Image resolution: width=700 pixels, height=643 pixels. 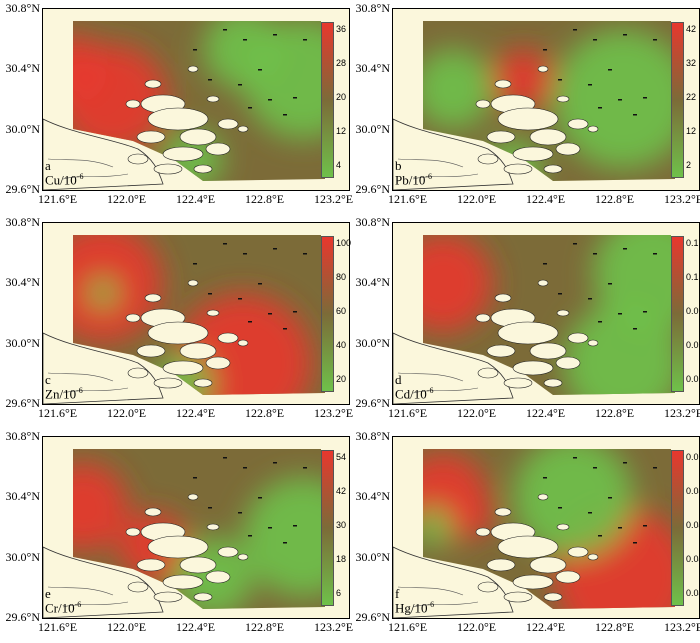 What do you see at coordinates (429, 176) in the screenshot?
I see `unit-exponent: -6` at bounding box center [429, 176].